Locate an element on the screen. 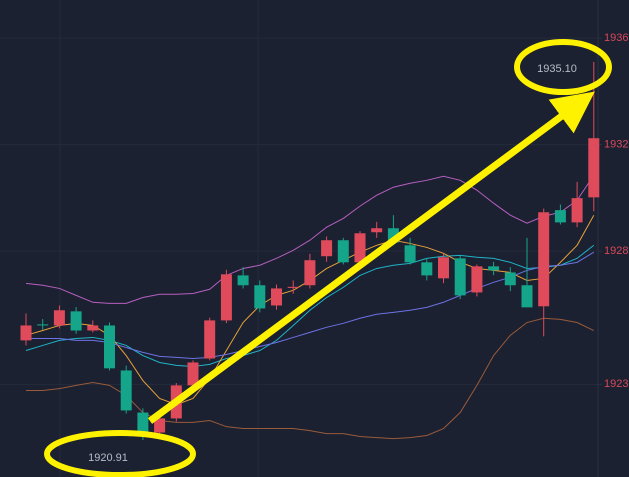  y-tick-label: 1936 is located at coordinates (616, 38).